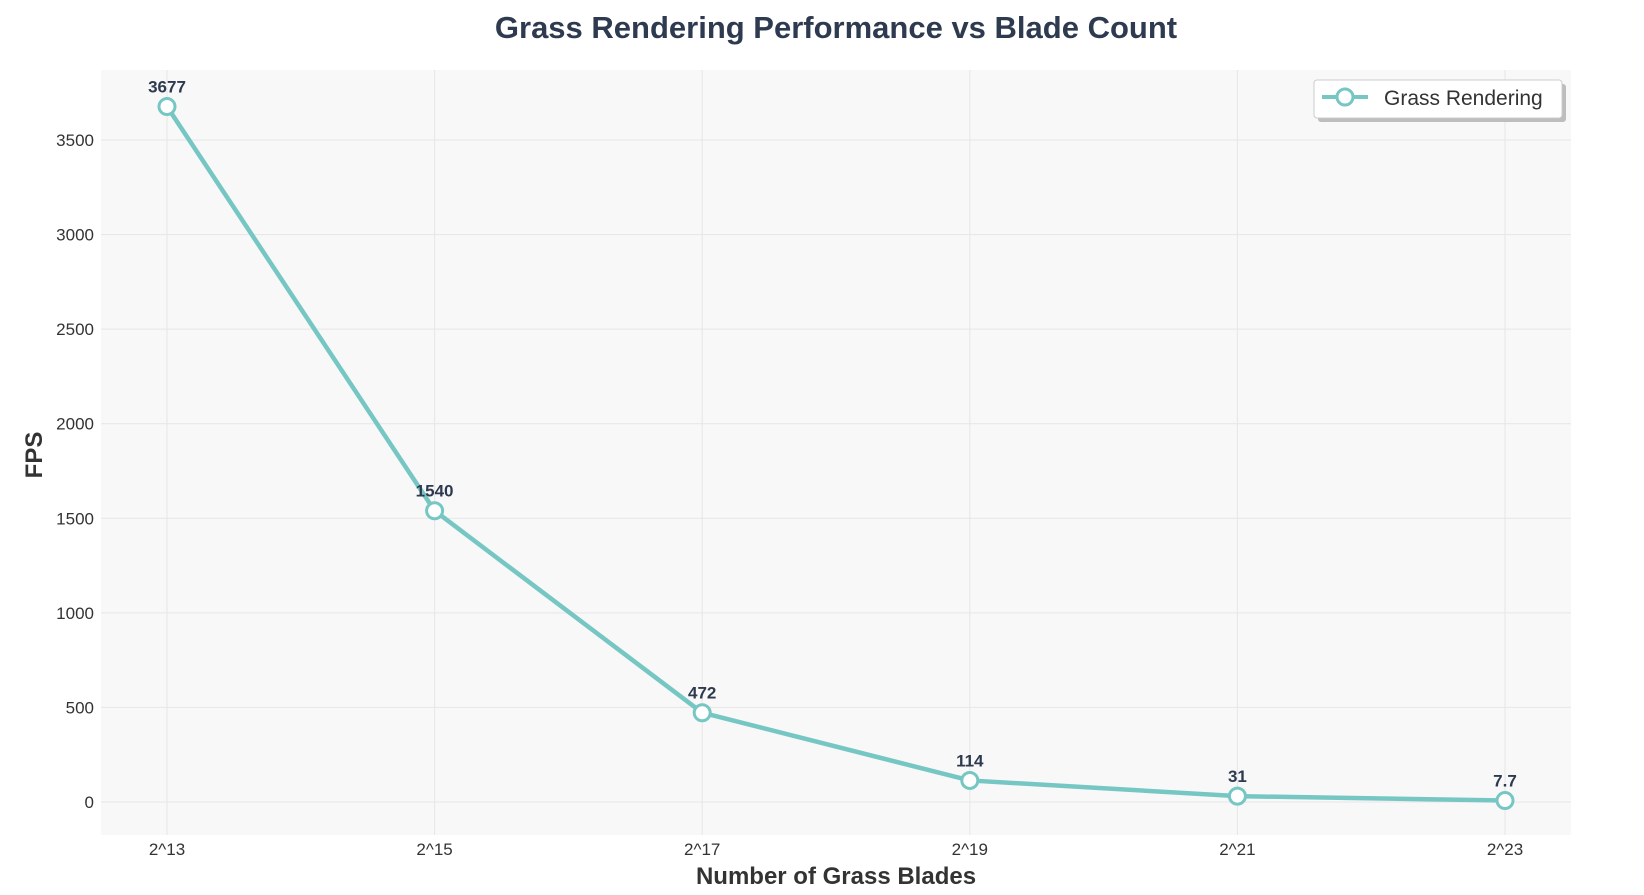 This screenshot has width=1644, height=895. I want to click on x-axis-ticks: 2^13 2^15 2^17 2^19 2^21 2^23, so click(836, 849).